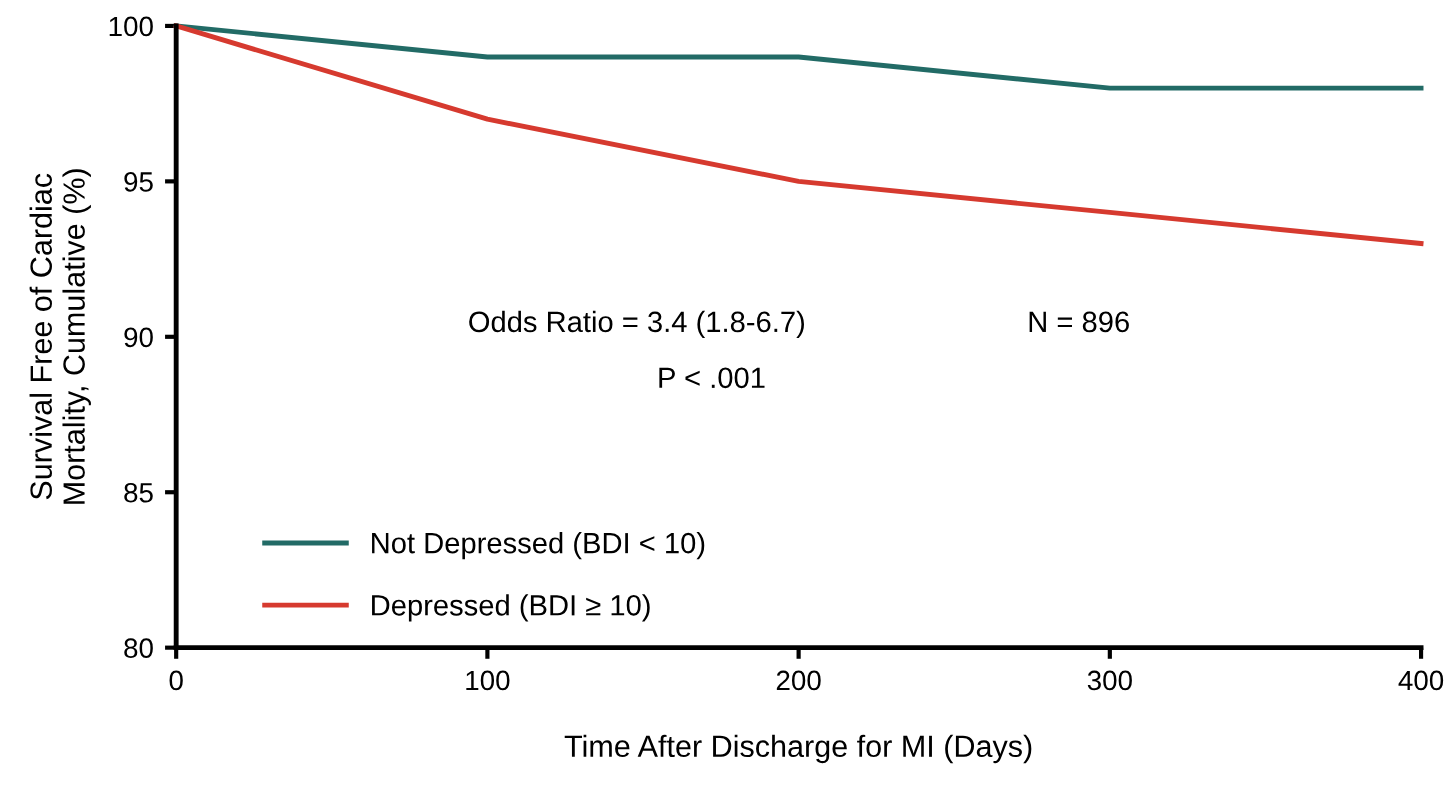 This screenshot has width=1456, height=786. I want to click on y-tick-label: 90, so click(138, 337).